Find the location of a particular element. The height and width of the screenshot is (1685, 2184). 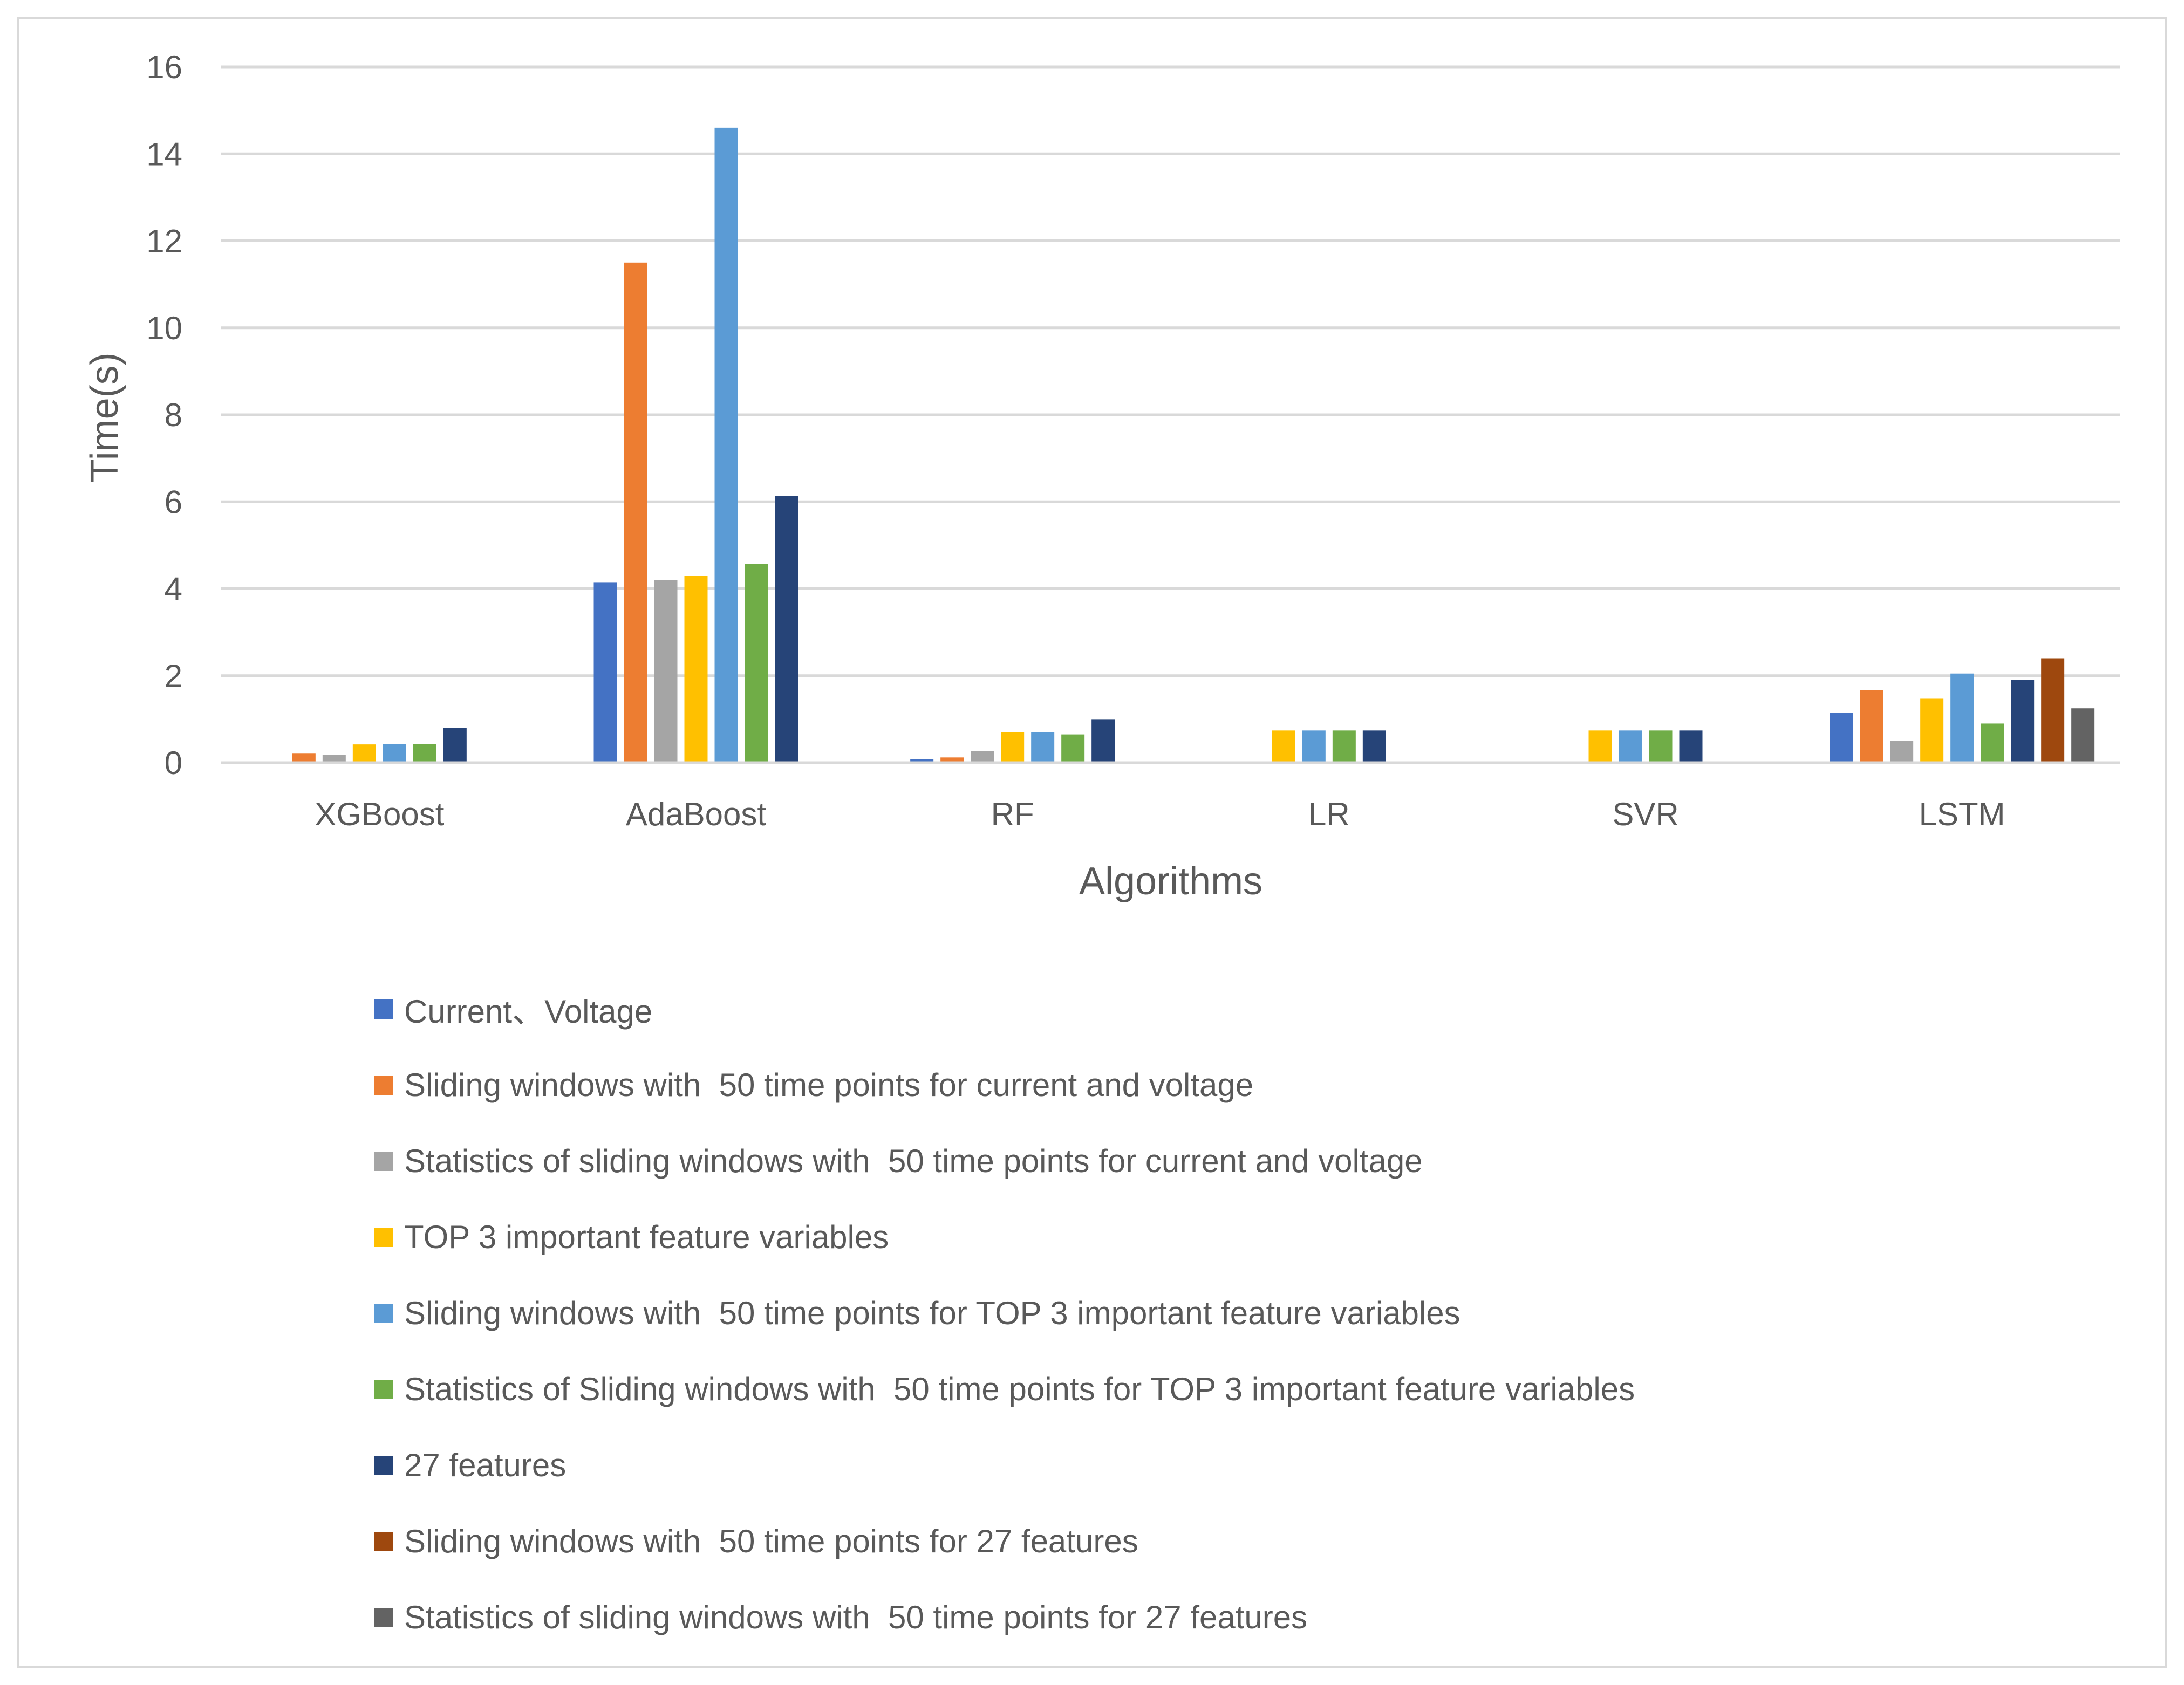

legend-item: TOP 3 important feature variables is located at coordinates (1264, 1237).